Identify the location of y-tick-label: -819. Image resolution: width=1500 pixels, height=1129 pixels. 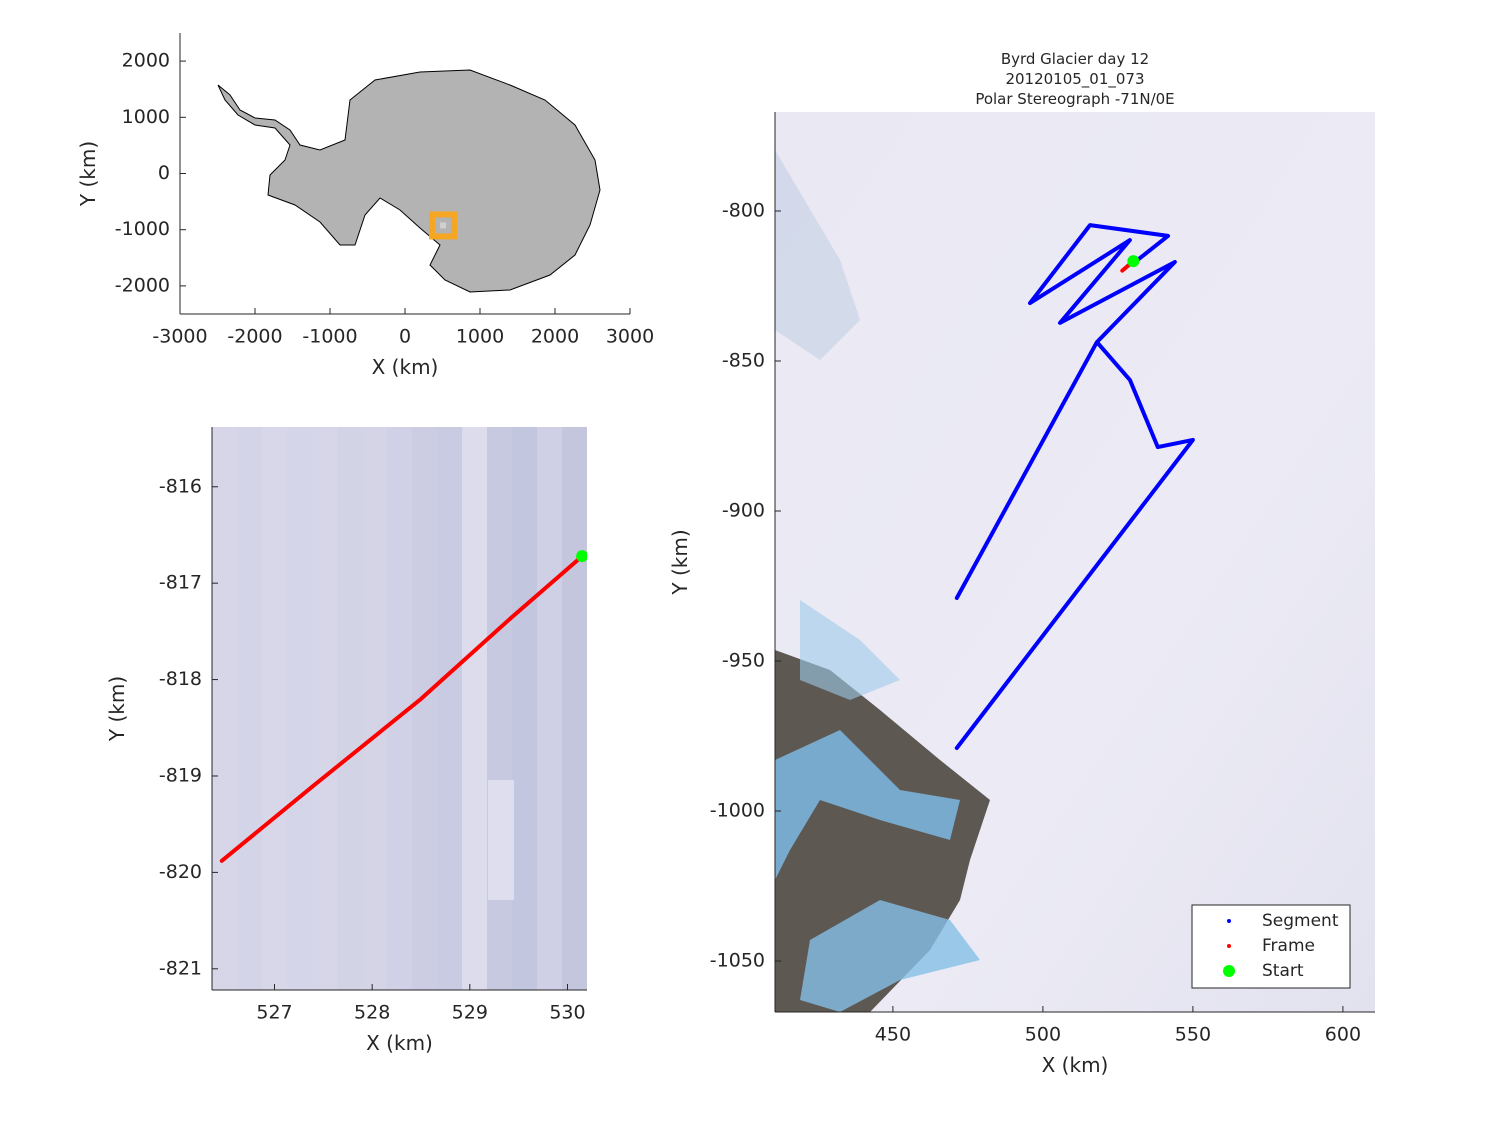
(180, 775).